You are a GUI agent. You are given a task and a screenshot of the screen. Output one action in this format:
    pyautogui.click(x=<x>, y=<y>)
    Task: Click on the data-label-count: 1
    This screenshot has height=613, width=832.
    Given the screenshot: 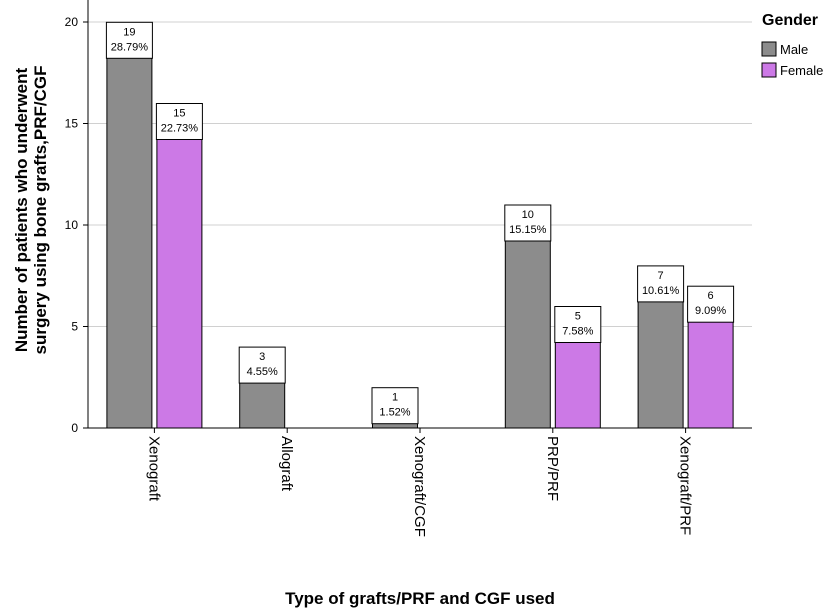 What is the action you would take?
    pyautogui.click(x=395, y=398)
    